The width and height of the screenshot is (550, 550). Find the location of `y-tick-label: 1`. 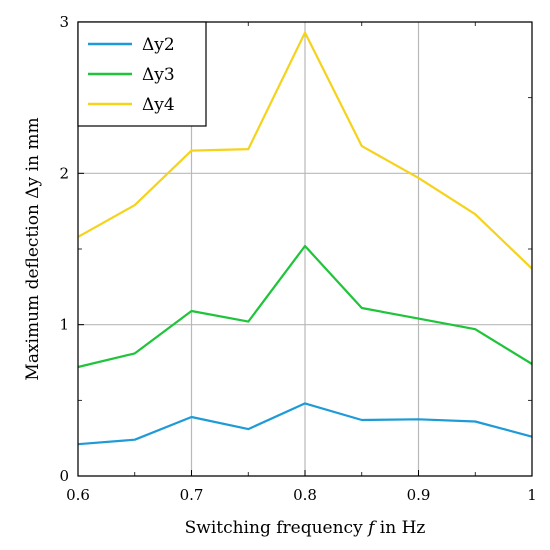

y-tick-label: 1 is located at coordinates (64, 325).